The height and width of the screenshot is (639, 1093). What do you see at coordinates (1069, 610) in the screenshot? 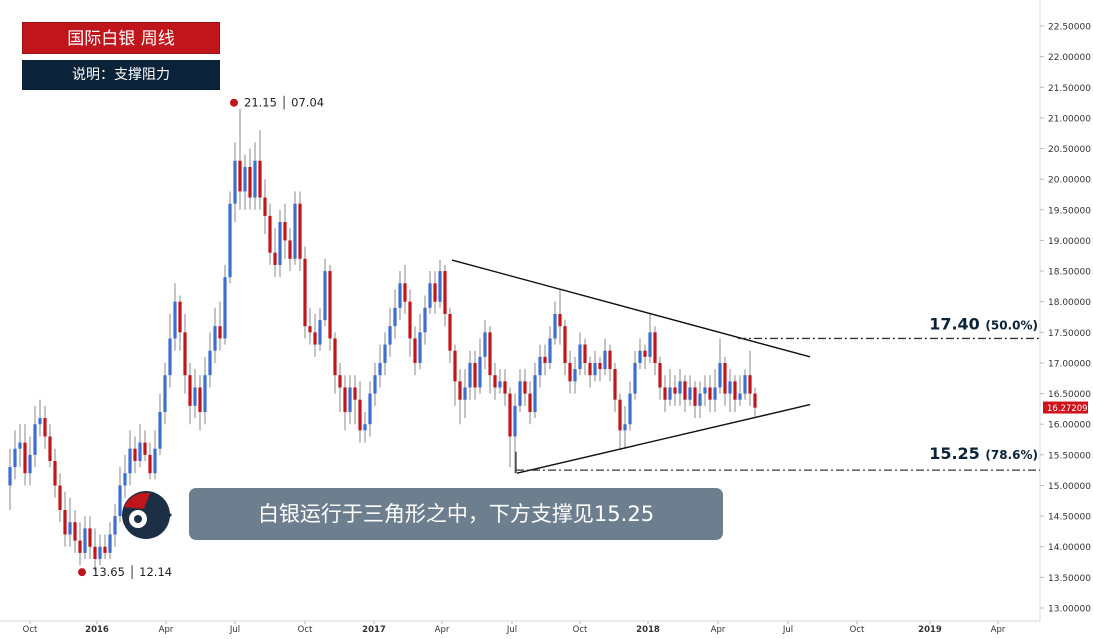
I see `y-tick-label: 13.00000` at bounding box center [1069, 610].